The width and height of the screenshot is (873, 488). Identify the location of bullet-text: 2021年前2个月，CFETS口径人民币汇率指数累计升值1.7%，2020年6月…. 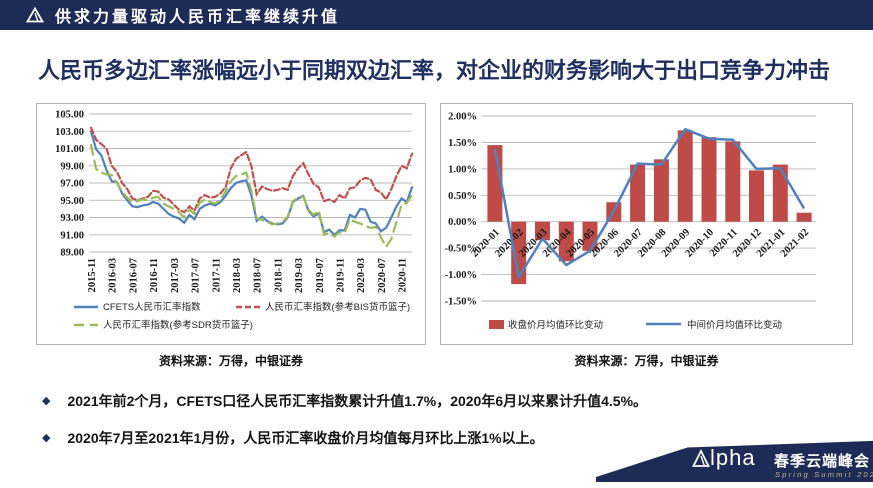
(357, 401).